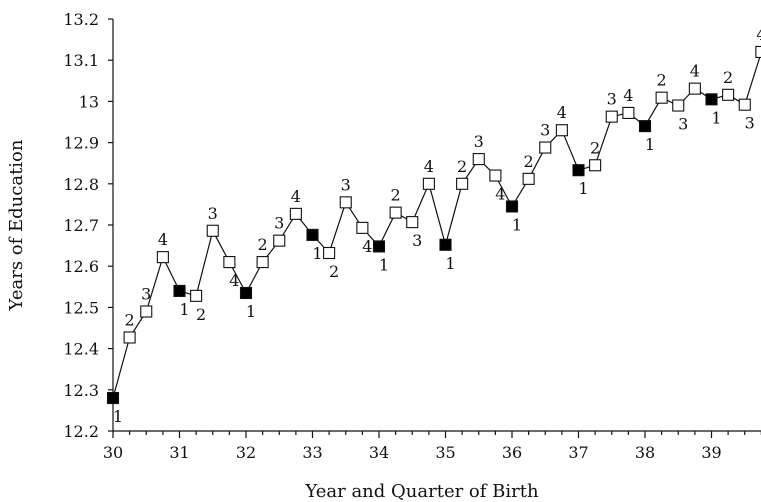 Image resolution: width=761 pixels, height=502 pixels. What do you see at coordinates (81, 60) in the screenshot?
I see `y-tick-label: 13.1` at bounding box center [81, 60].